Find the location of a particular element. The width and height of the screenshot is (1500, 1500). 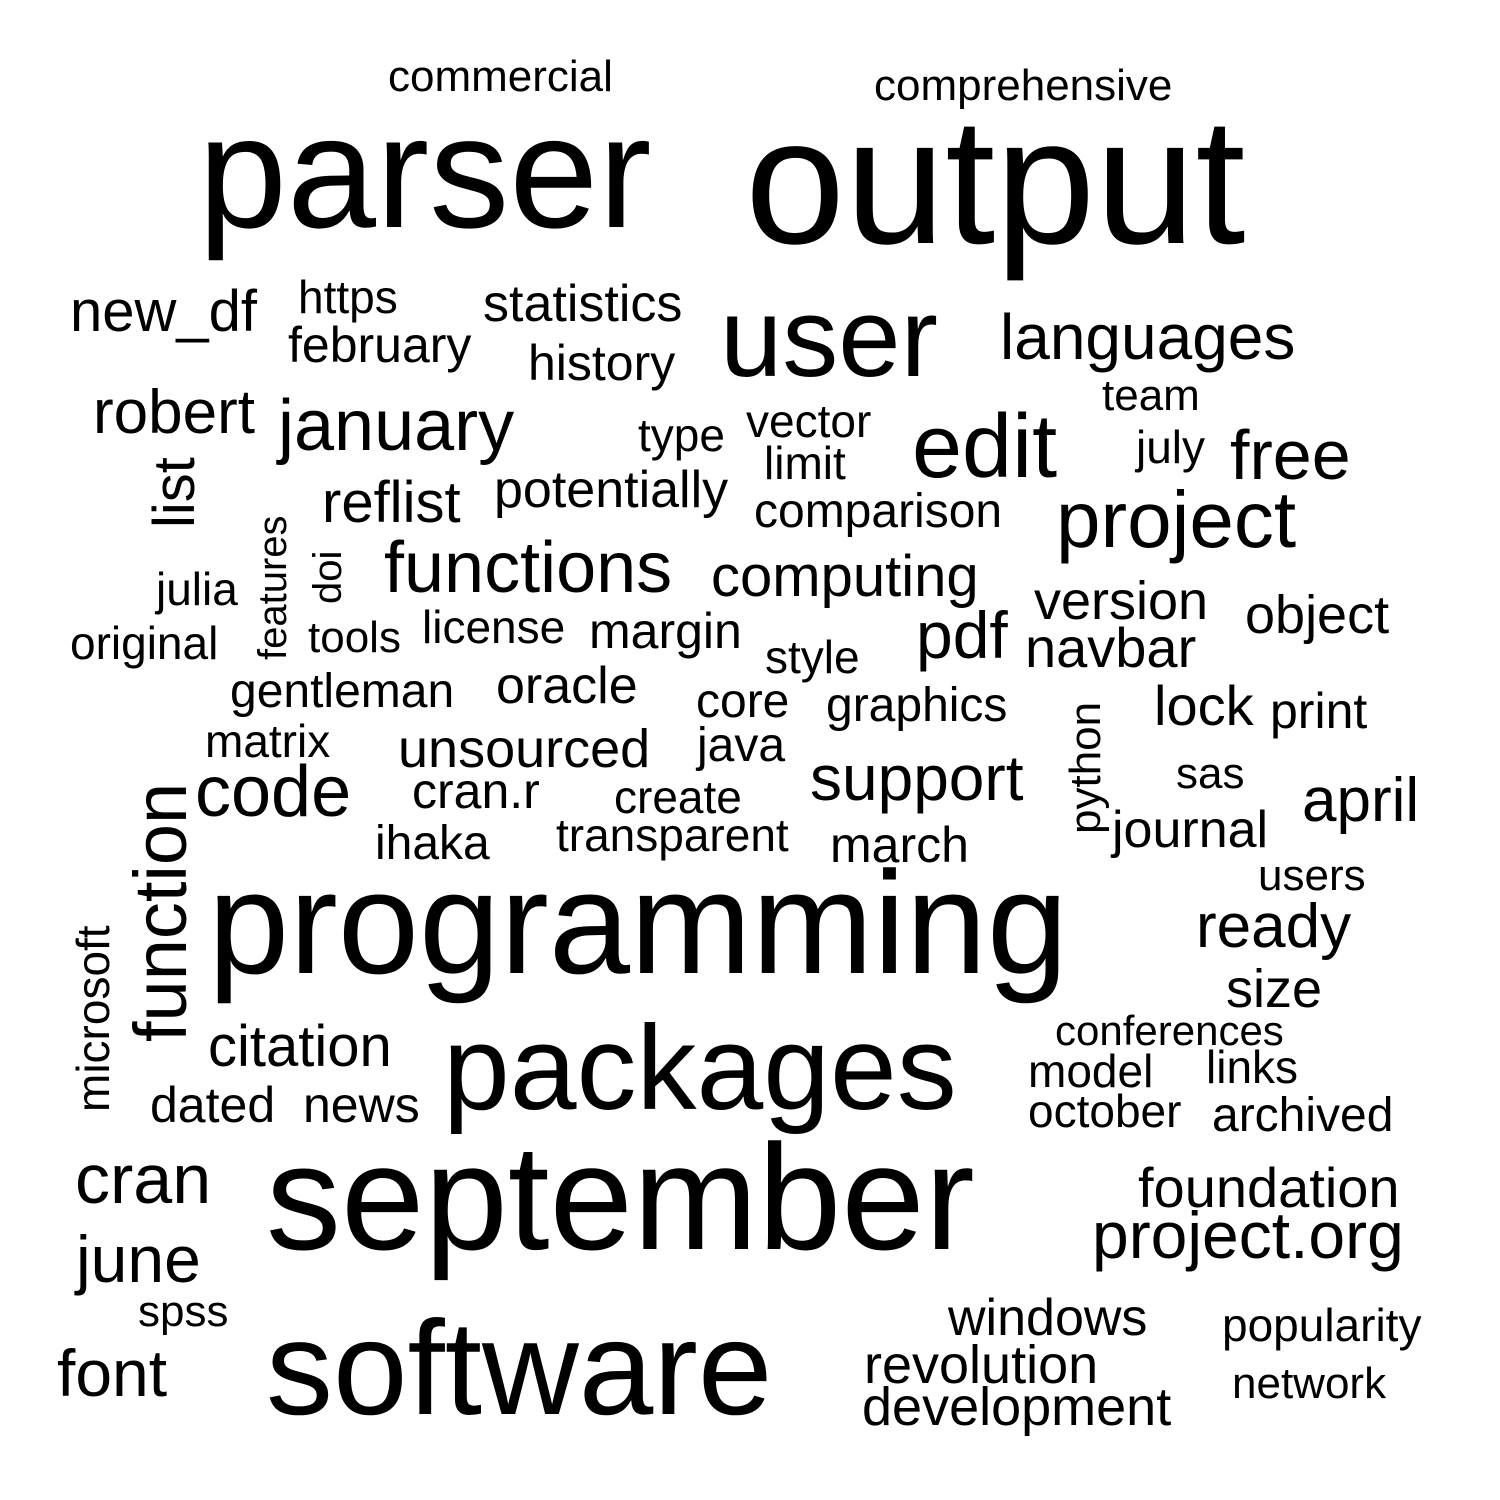

word-unsourced: unsourced is located at coordinates (524, 749).